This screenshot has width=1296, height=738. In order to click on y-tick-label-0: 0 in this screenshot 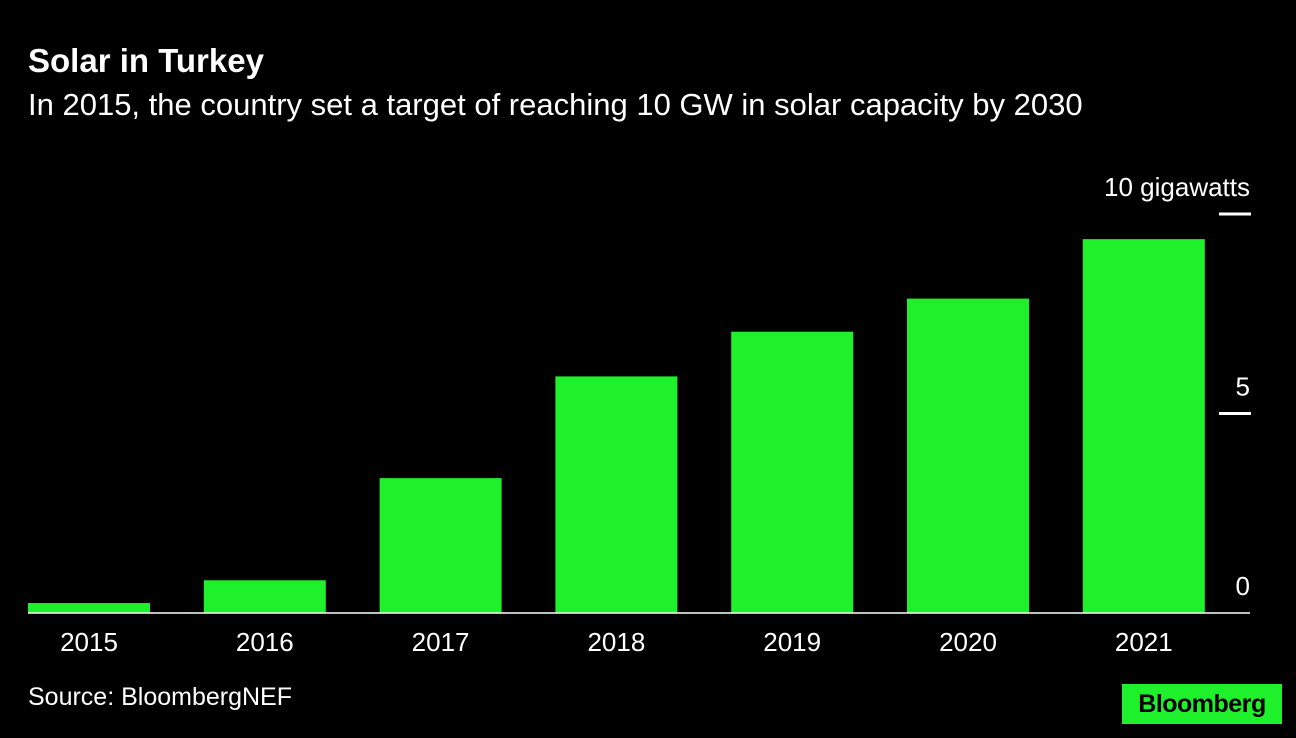, I will do `click(1243, 586)`.